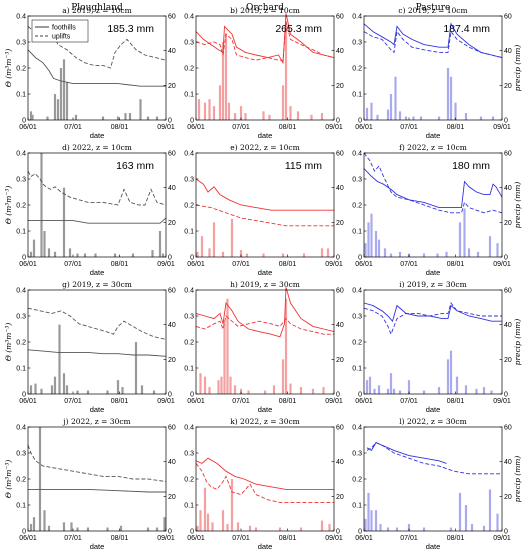  What do you see at coordinates (433, 342) in the screenshot?
I see `plot-frame` at bounding box center [433, 342].